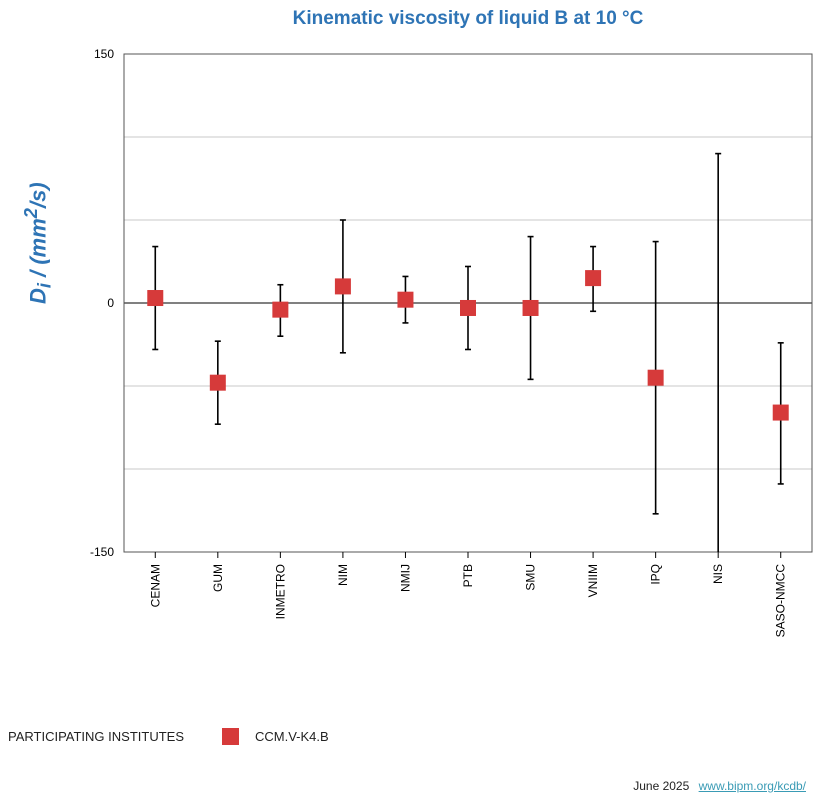 This screenshot has width=840, height=796. Describe the element at coordinates (468, 575) in the screenshot. I see `x-tick-label: PTB` at that location.